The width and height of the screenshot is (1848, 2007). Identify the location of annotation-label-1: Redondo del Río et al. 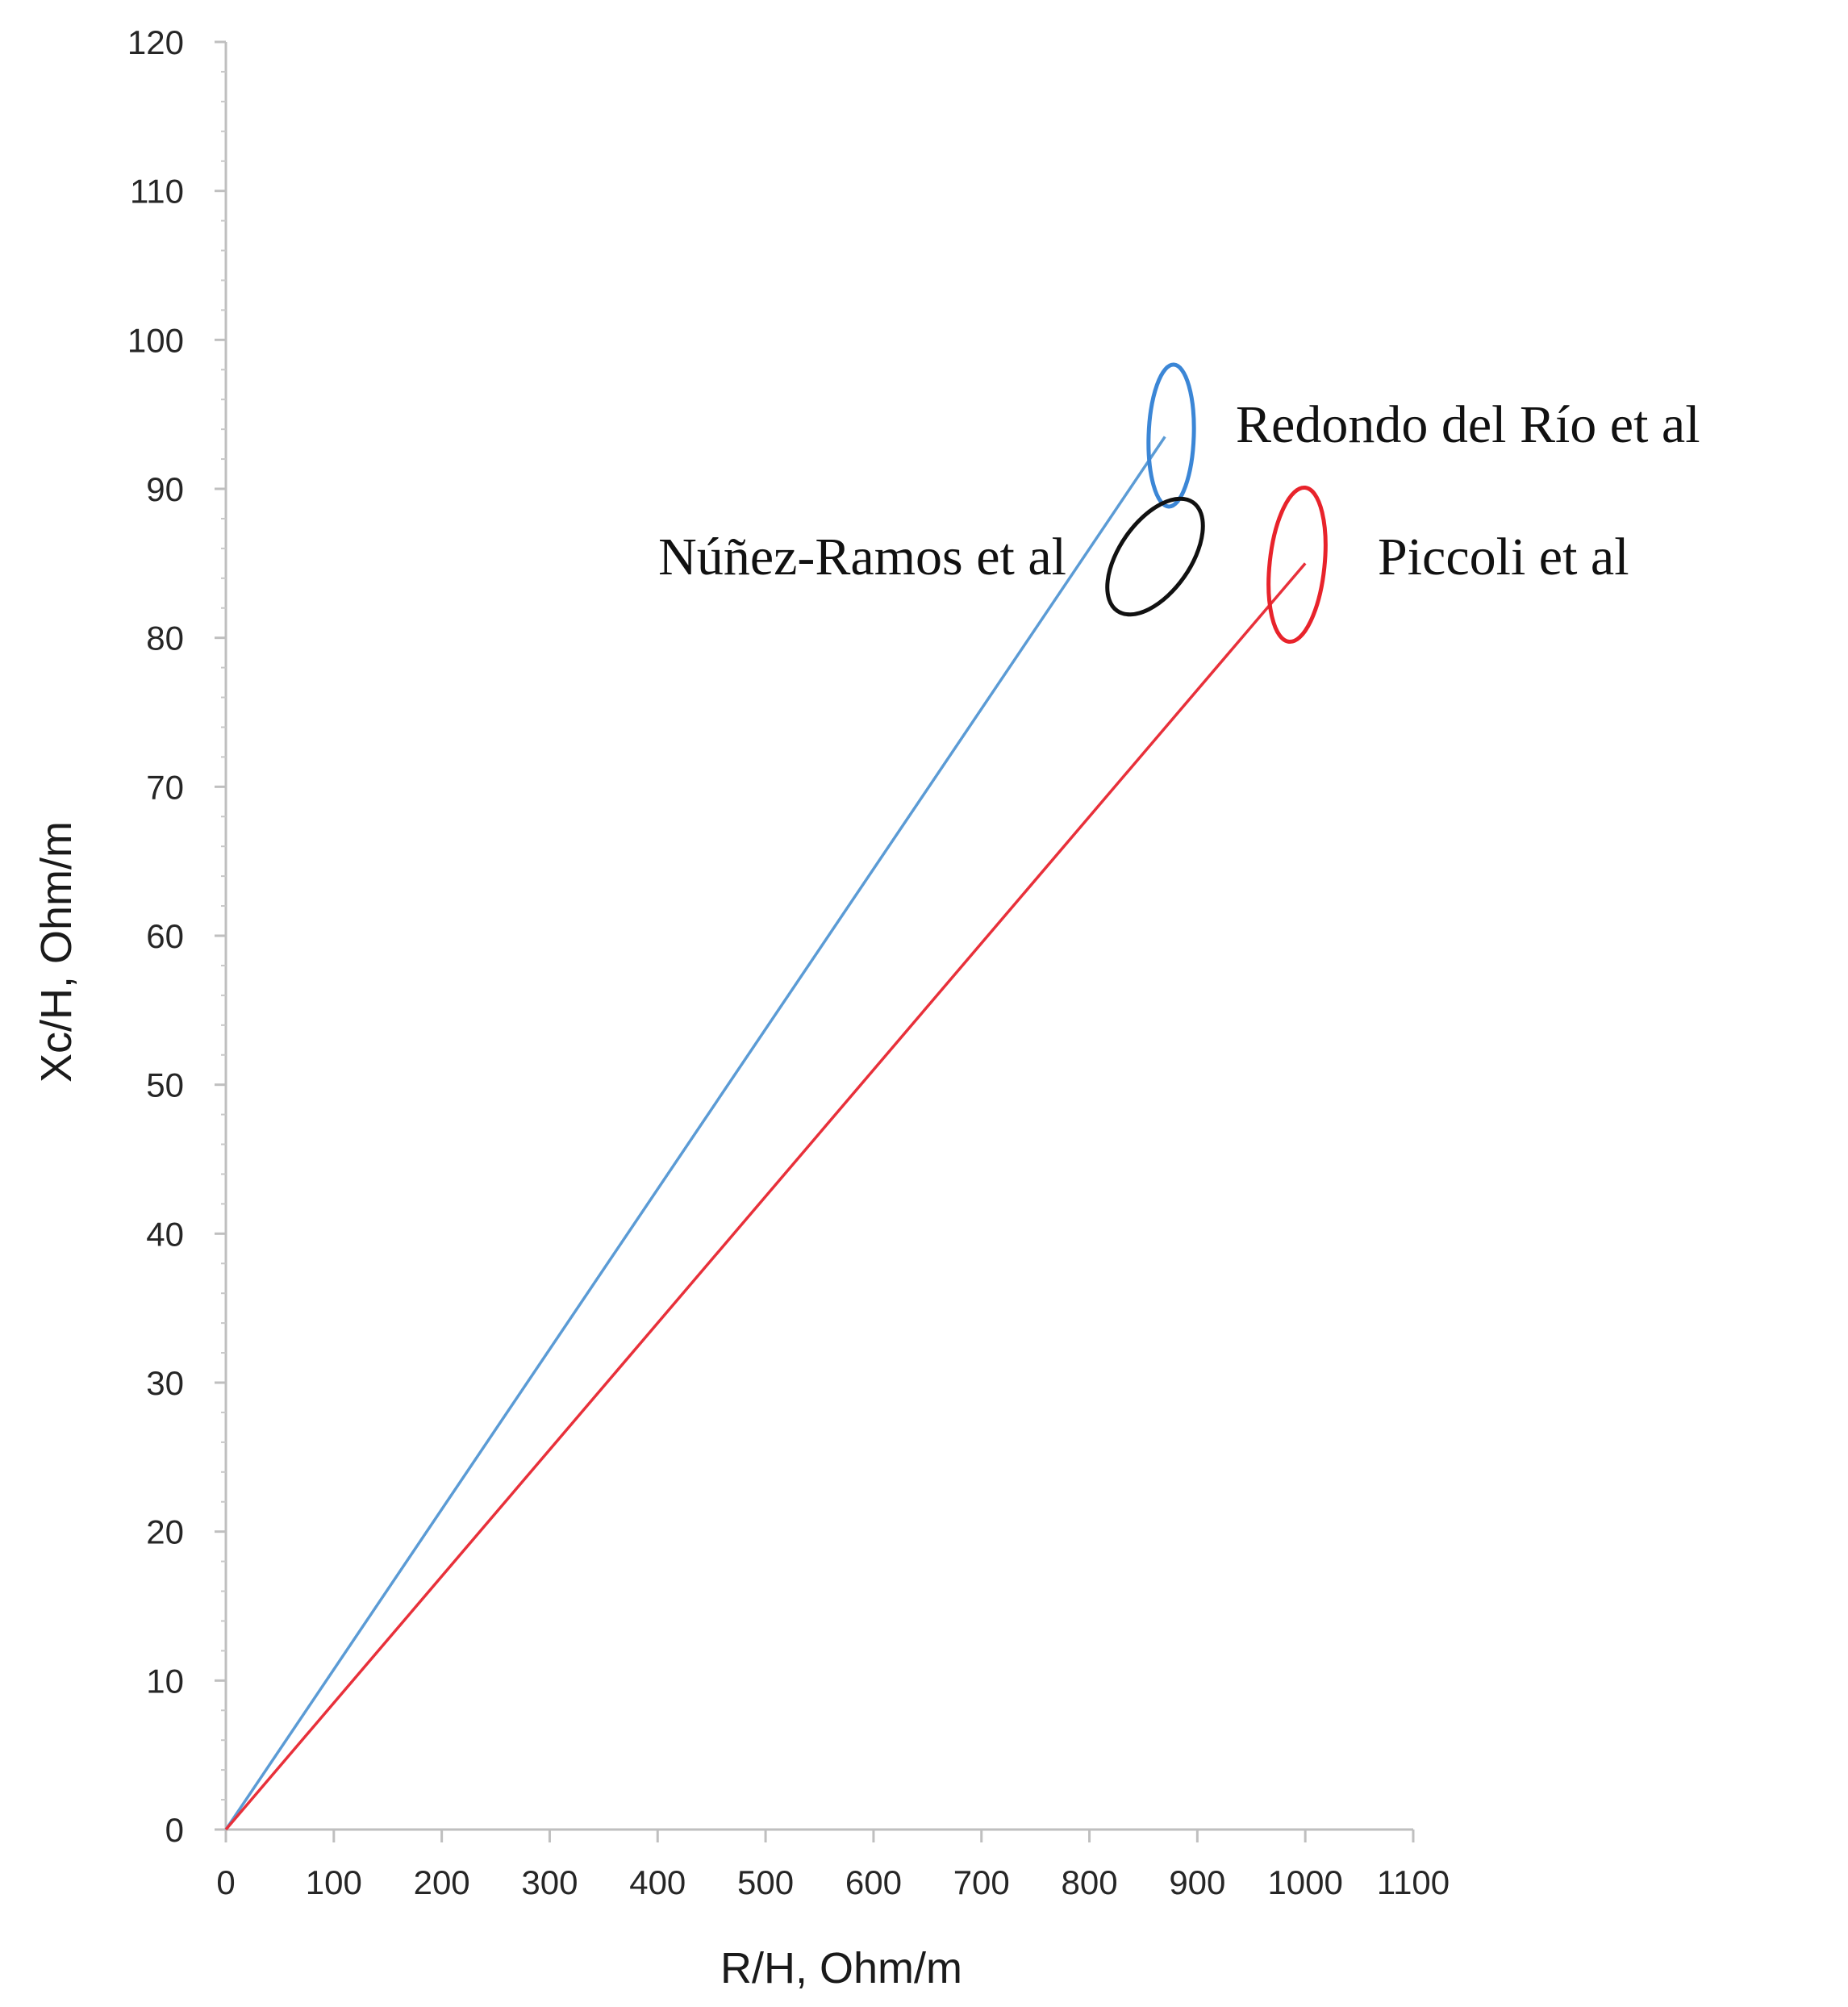
(1468, 424).